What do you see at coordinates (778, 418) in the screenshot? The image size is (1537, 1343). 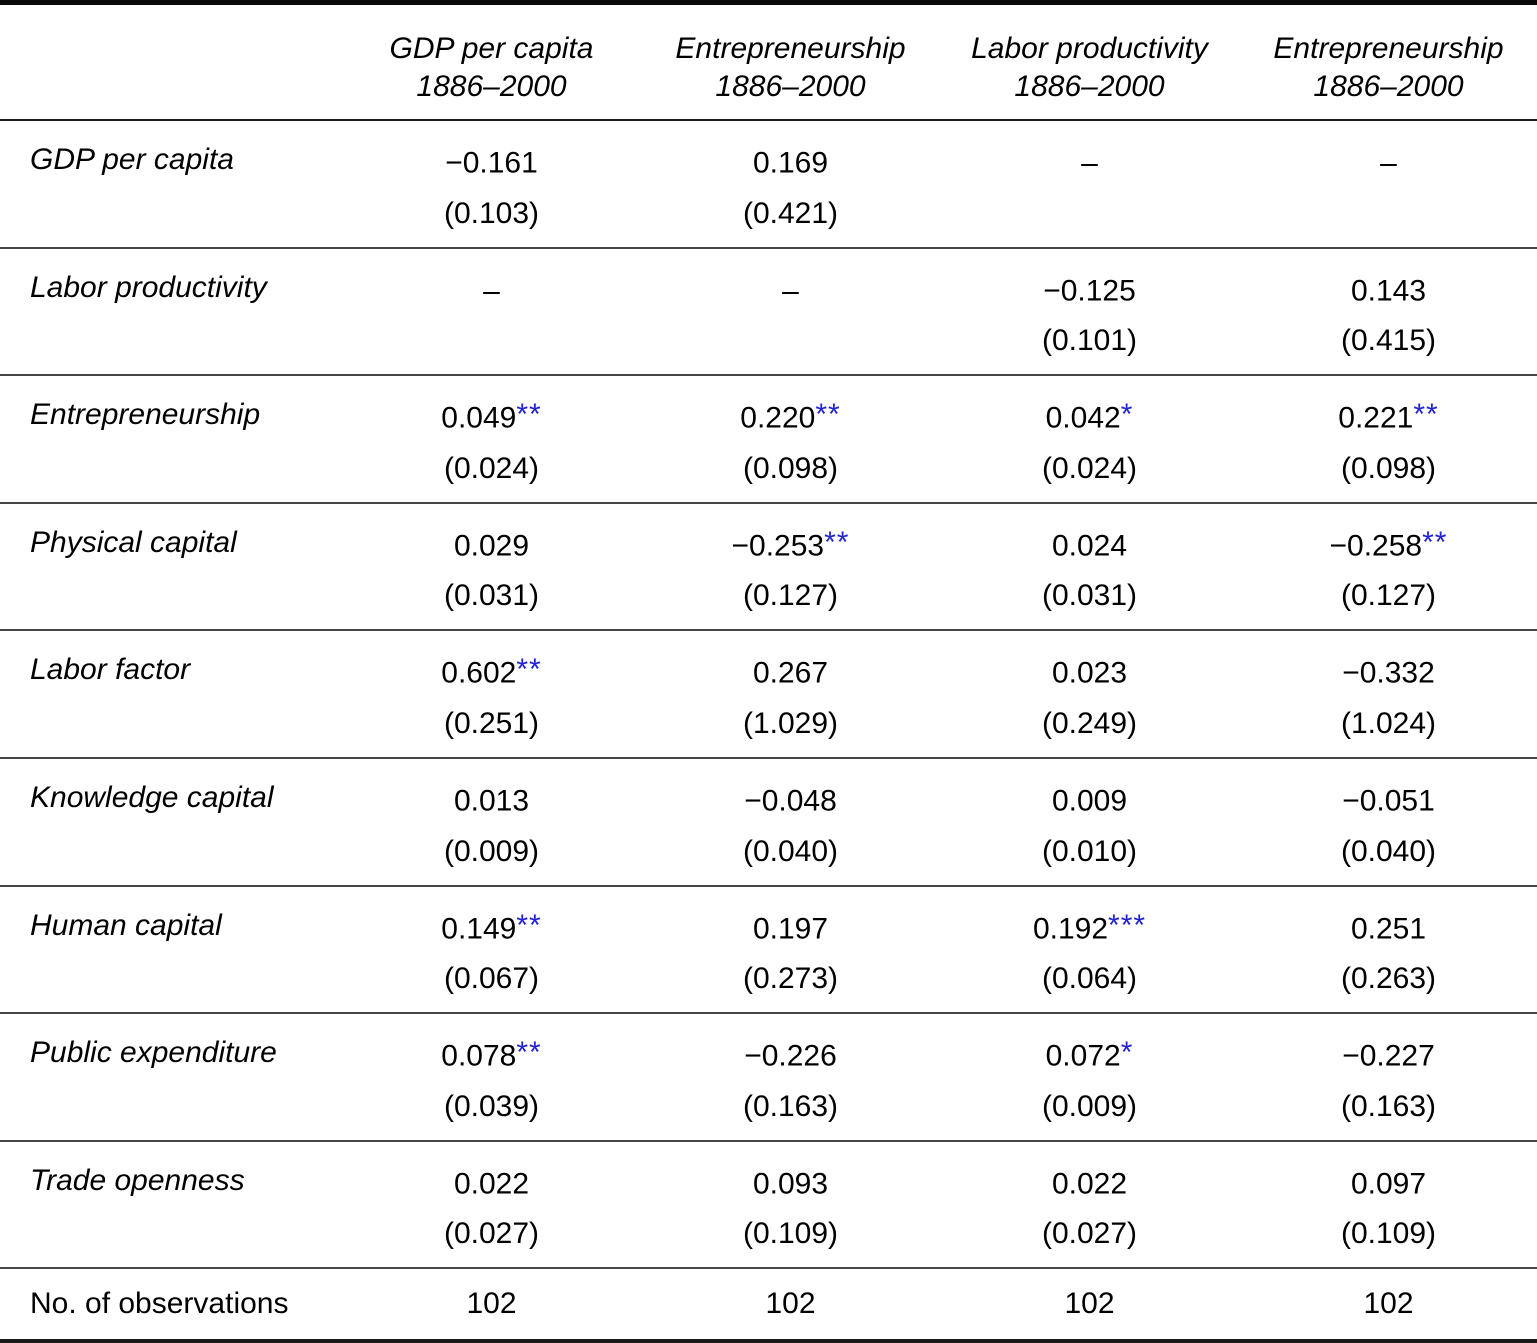 I see `cell-value: 0.220` at bounding box center [778, 418].